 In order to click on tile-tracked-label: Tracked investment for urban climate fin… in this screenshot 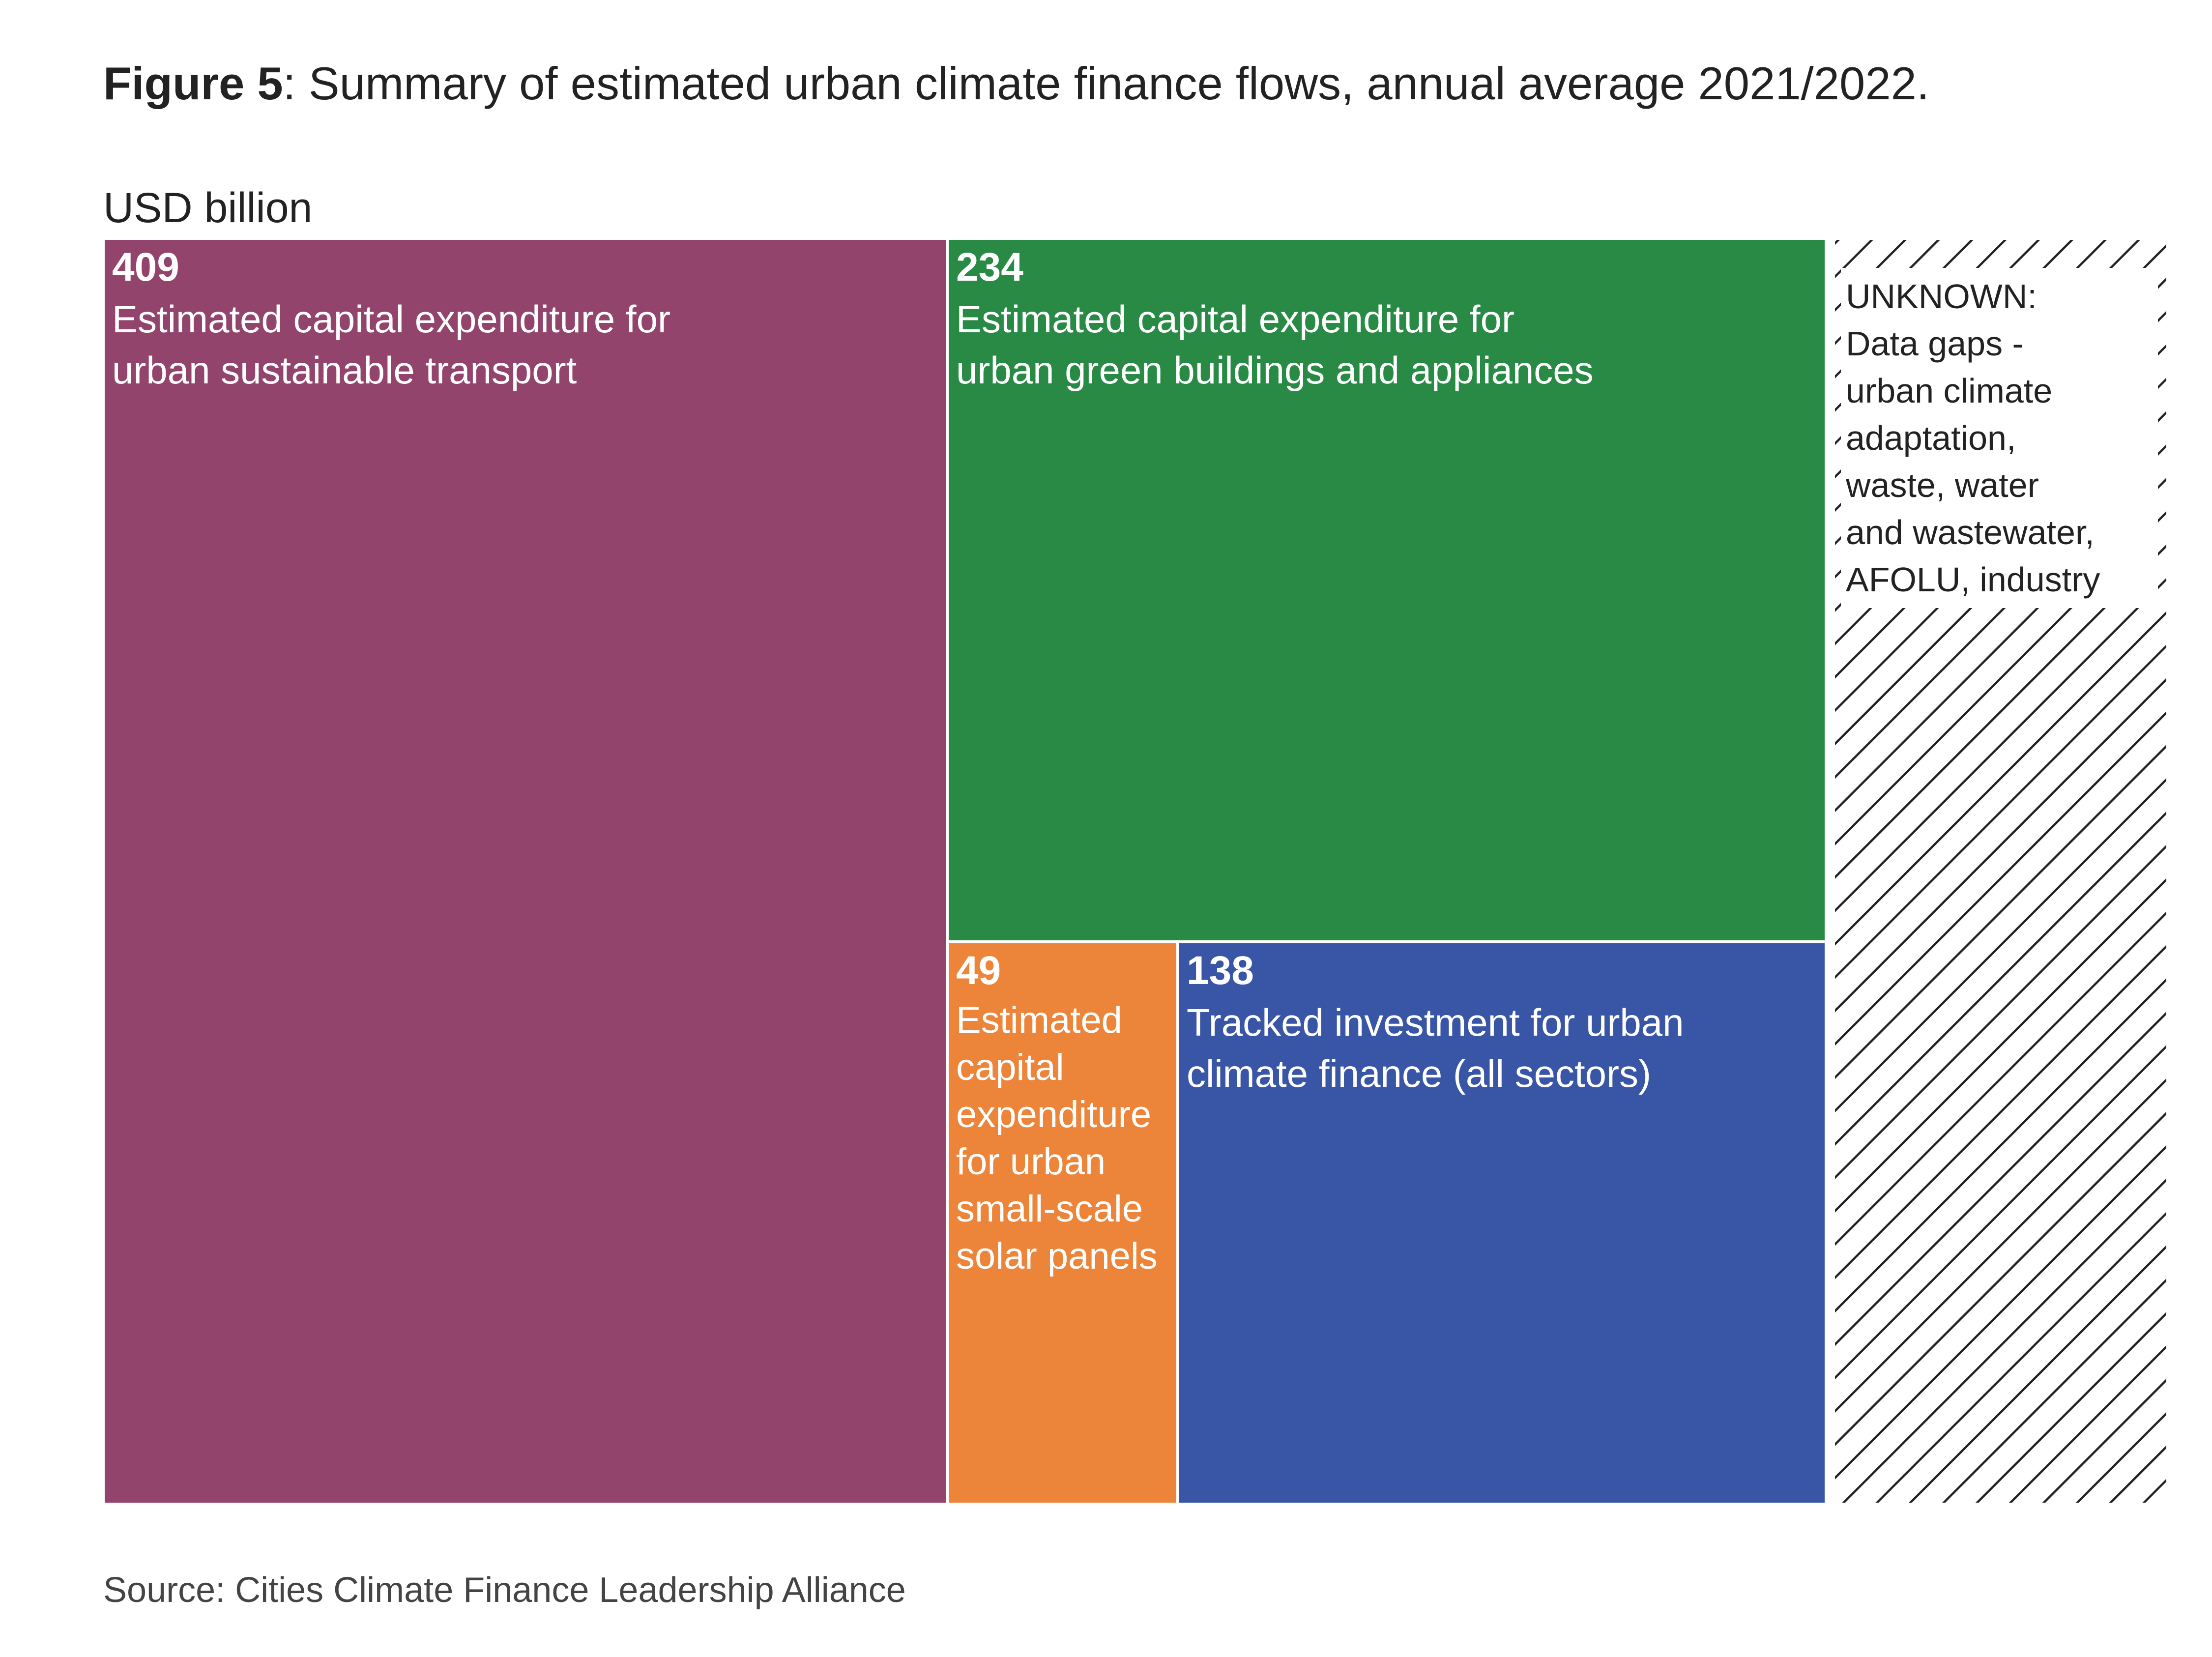, I will do `click(1436, 1048)`.